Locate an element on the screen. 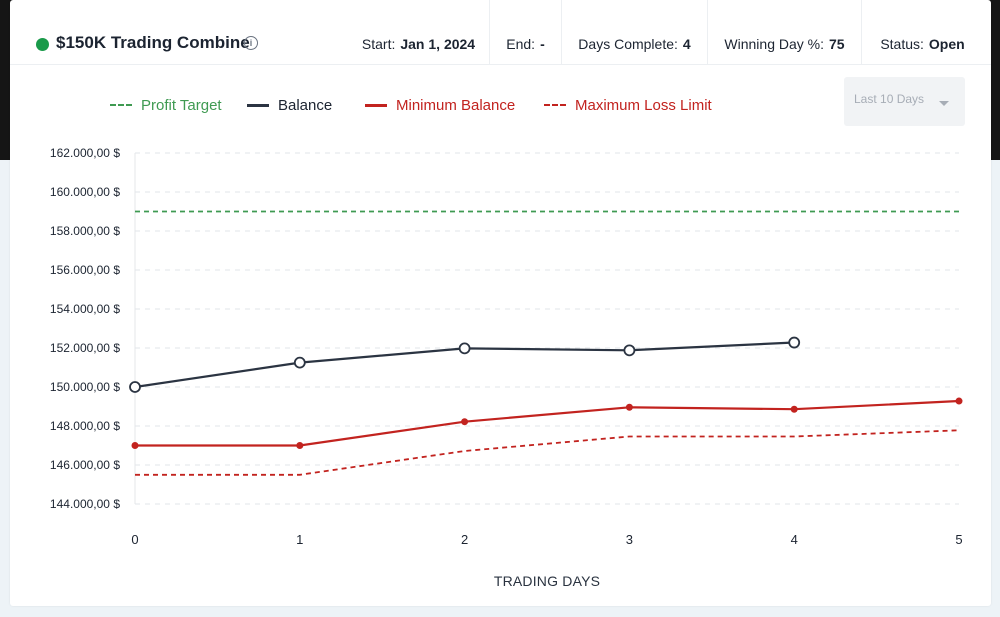 The image size is (1000, 617). y-tick-label: 144.000,00 $ is located at coordinates (85, 504).